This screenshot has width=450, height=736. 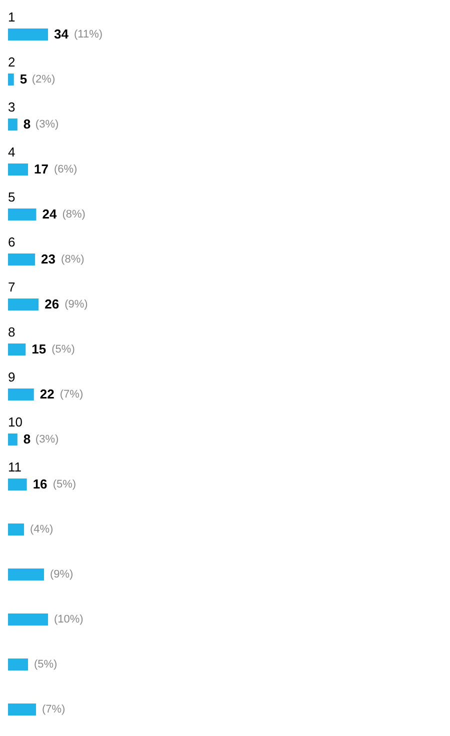 I want to click on data-label: 23, so click(x=48, y=259).